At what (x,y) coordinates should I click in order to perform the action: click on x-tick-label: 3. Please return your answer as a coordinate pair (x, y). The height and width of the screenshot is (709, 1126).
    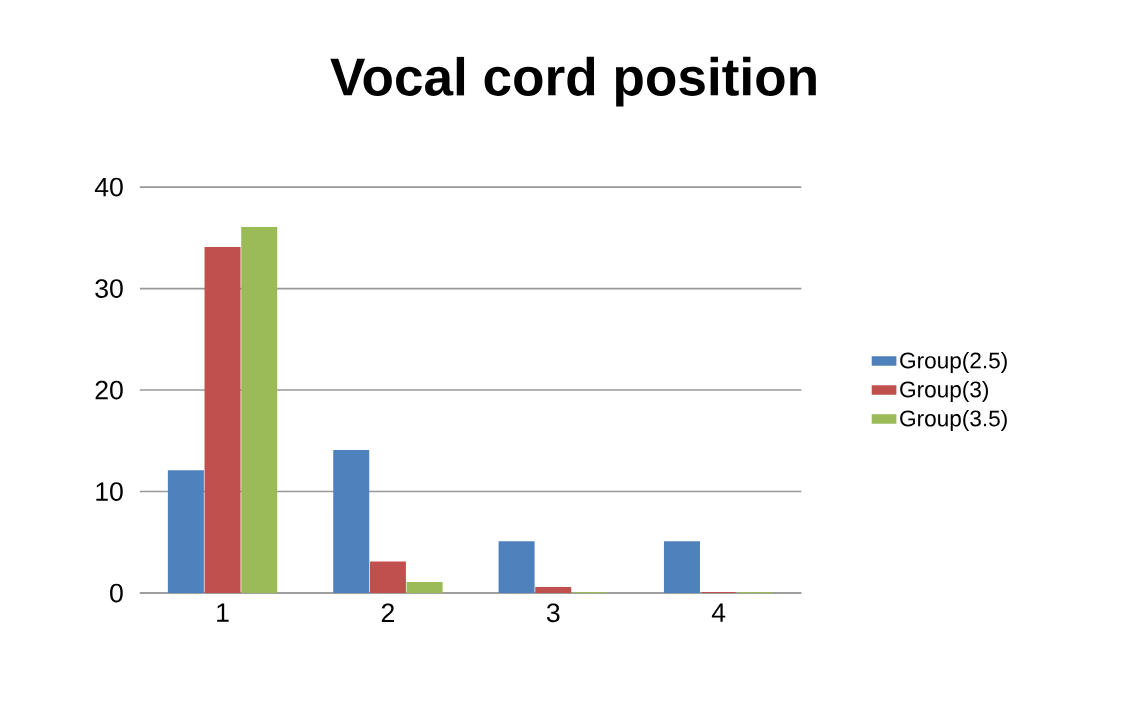
    Looking at the image, I should click on (553, 613).